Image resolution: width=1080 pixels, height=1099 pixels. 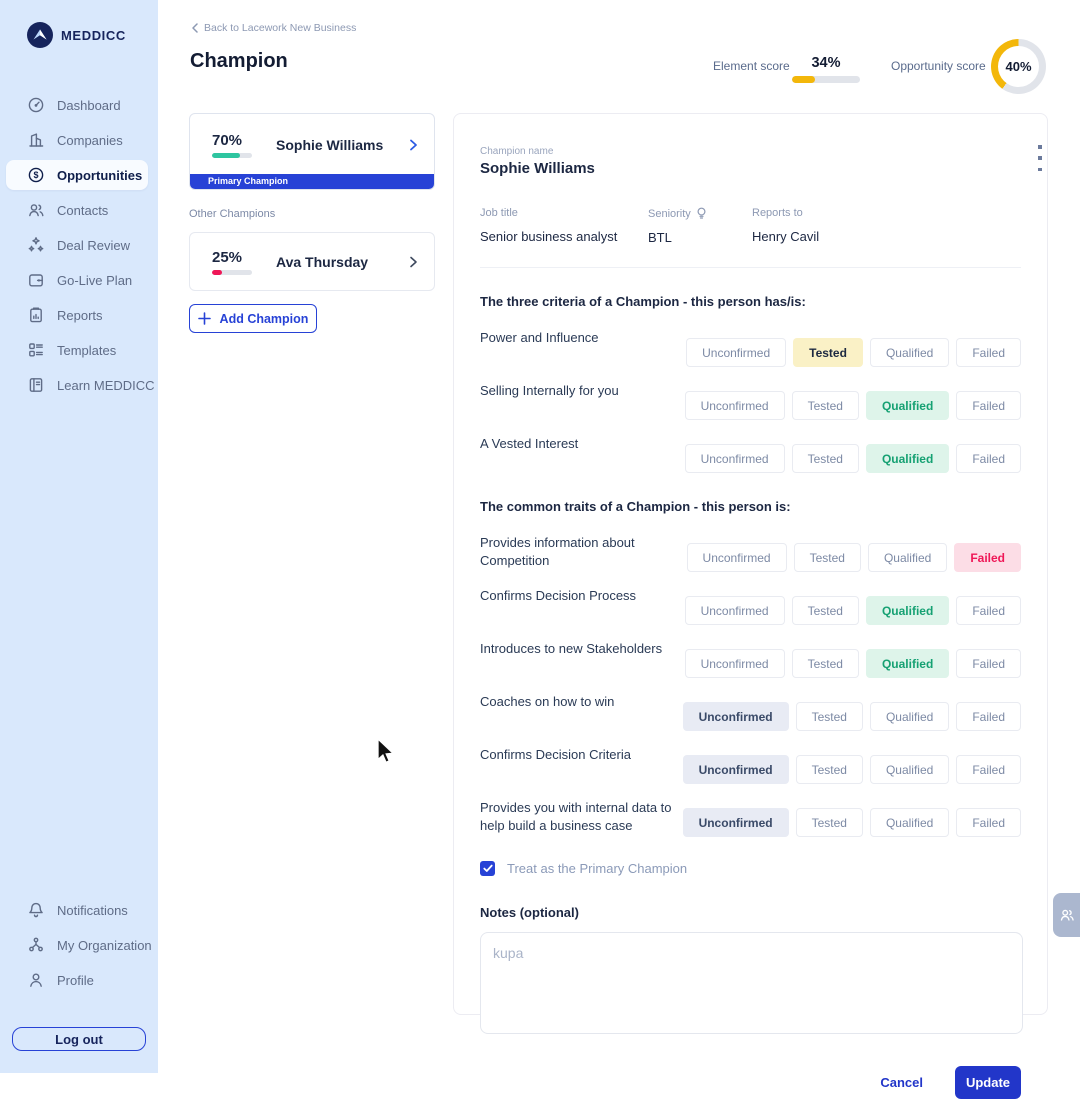 I want to click on meddicc-logo-icon, so click(x=40, y=35).